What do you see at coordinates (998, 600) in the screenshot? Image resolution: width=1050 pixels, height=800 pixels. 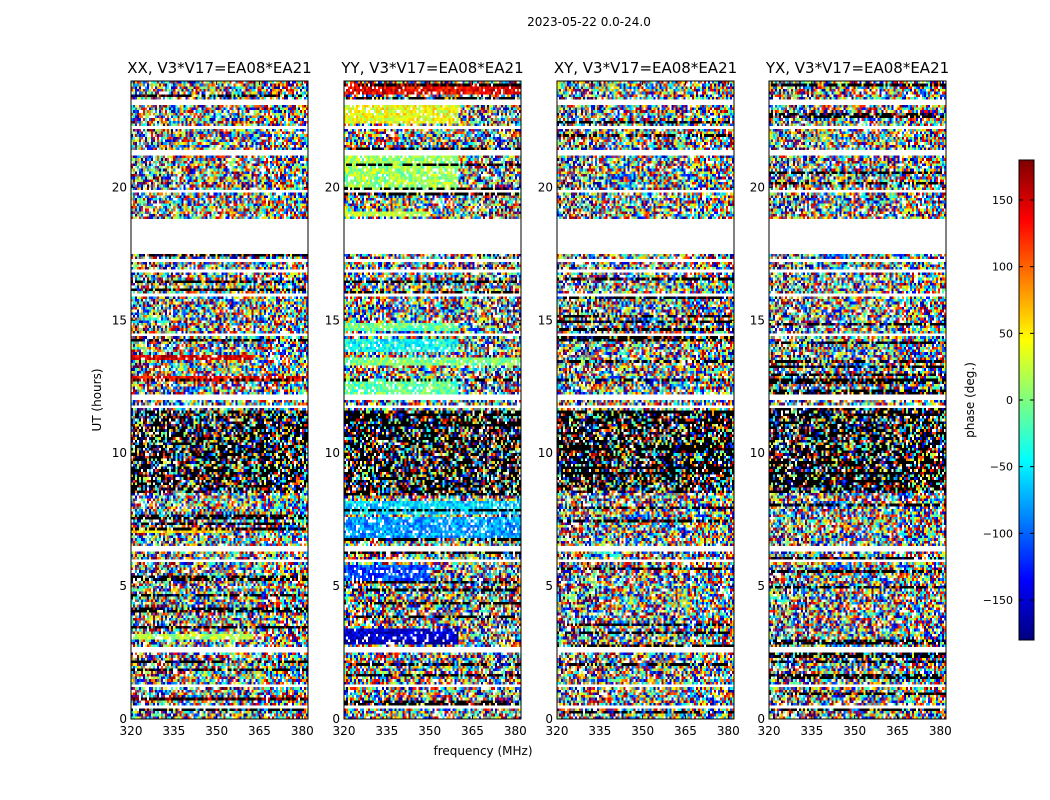 I see `colorbar-tick-label: −150` at bounding box center [998, 600].